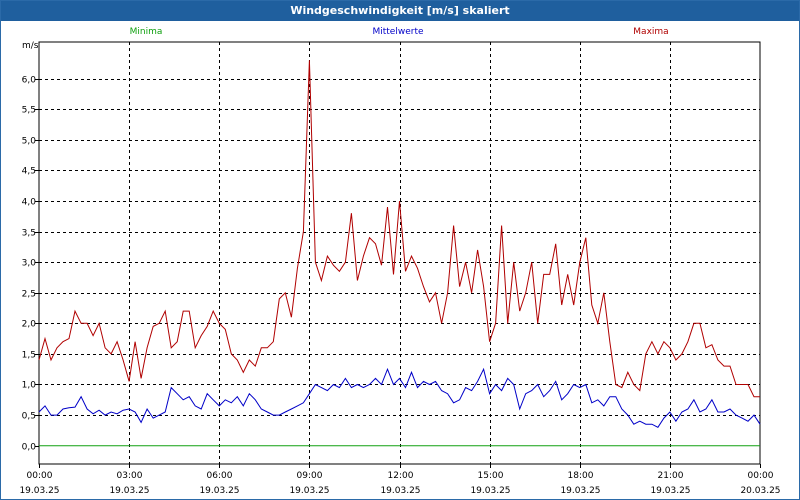 The width and height of the screenshot is (800, 500). What do you see at coordinates (130, 476) in the screenshot?
I see `x-tick-label-time: 03:00` at bounding box center [130, 476].